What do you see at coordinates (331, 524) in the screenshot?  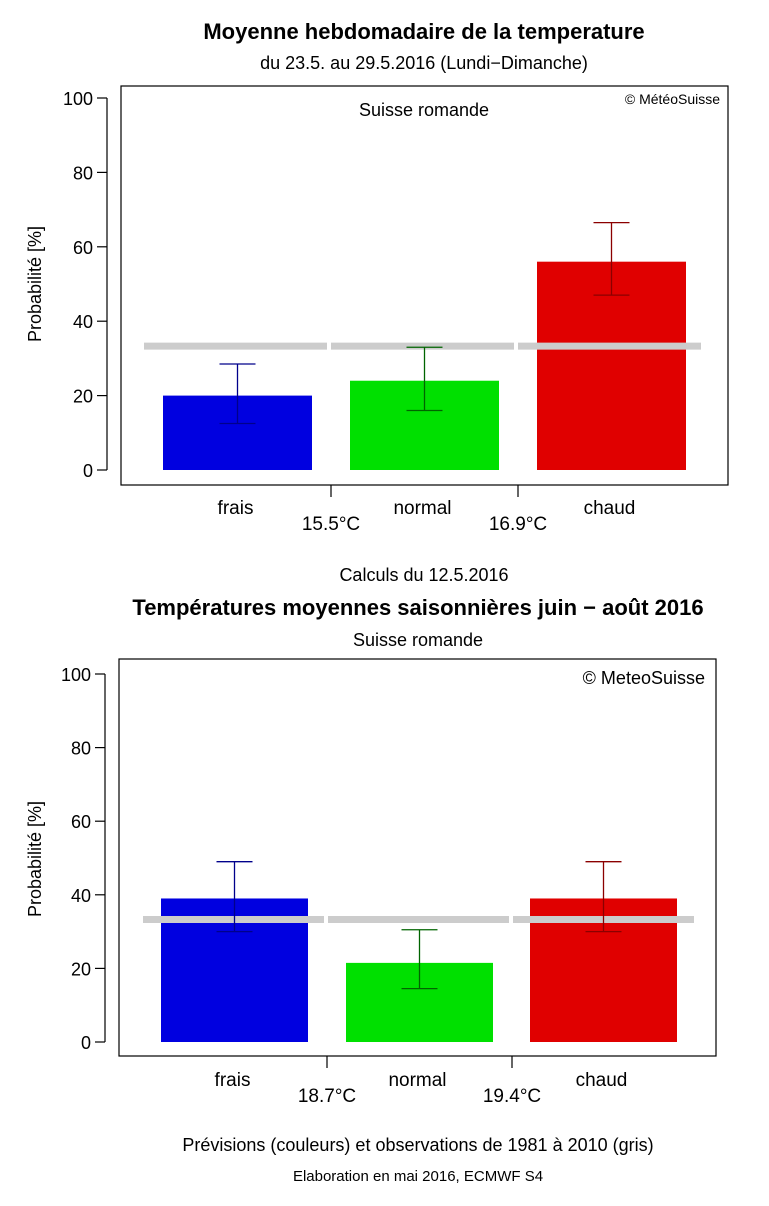 I see `threshold-label: 15.5°C` at bounding box center [331, 524].